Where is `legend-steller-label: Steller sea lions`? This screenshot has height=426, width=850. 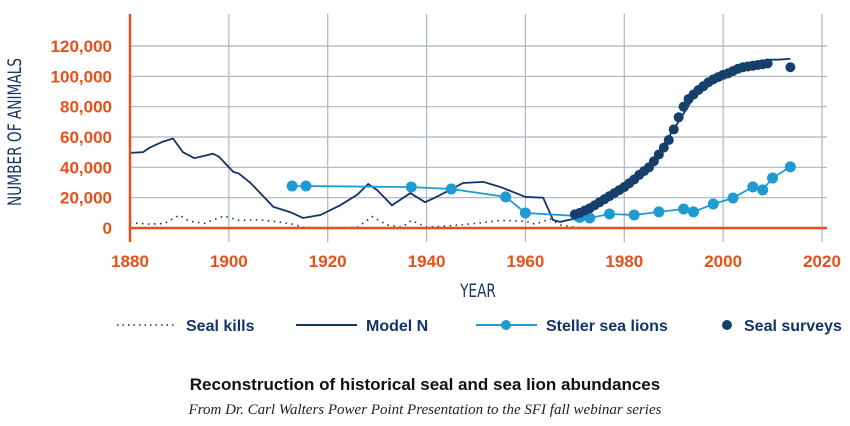
legend-steller-label: Steller sea lions is located at coordinates (607, 326).